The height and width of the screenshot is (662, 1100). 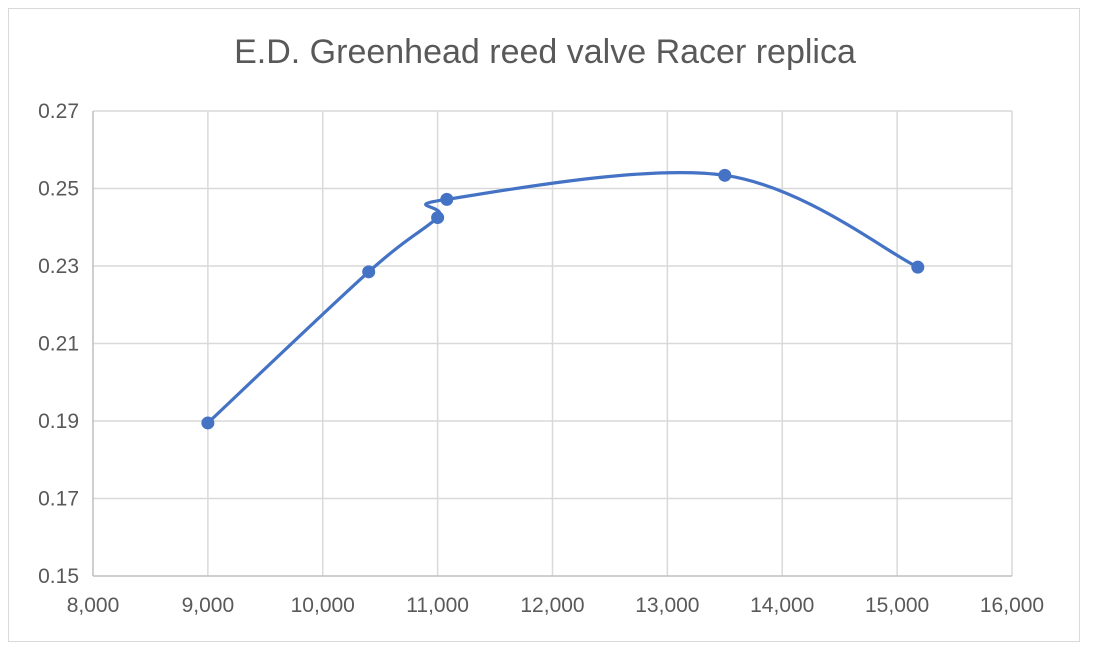 What do you see at coordinates (208, 605) in the screenshot?
I see `x-tick-label: 9,000` at bounding box center [208, 605].